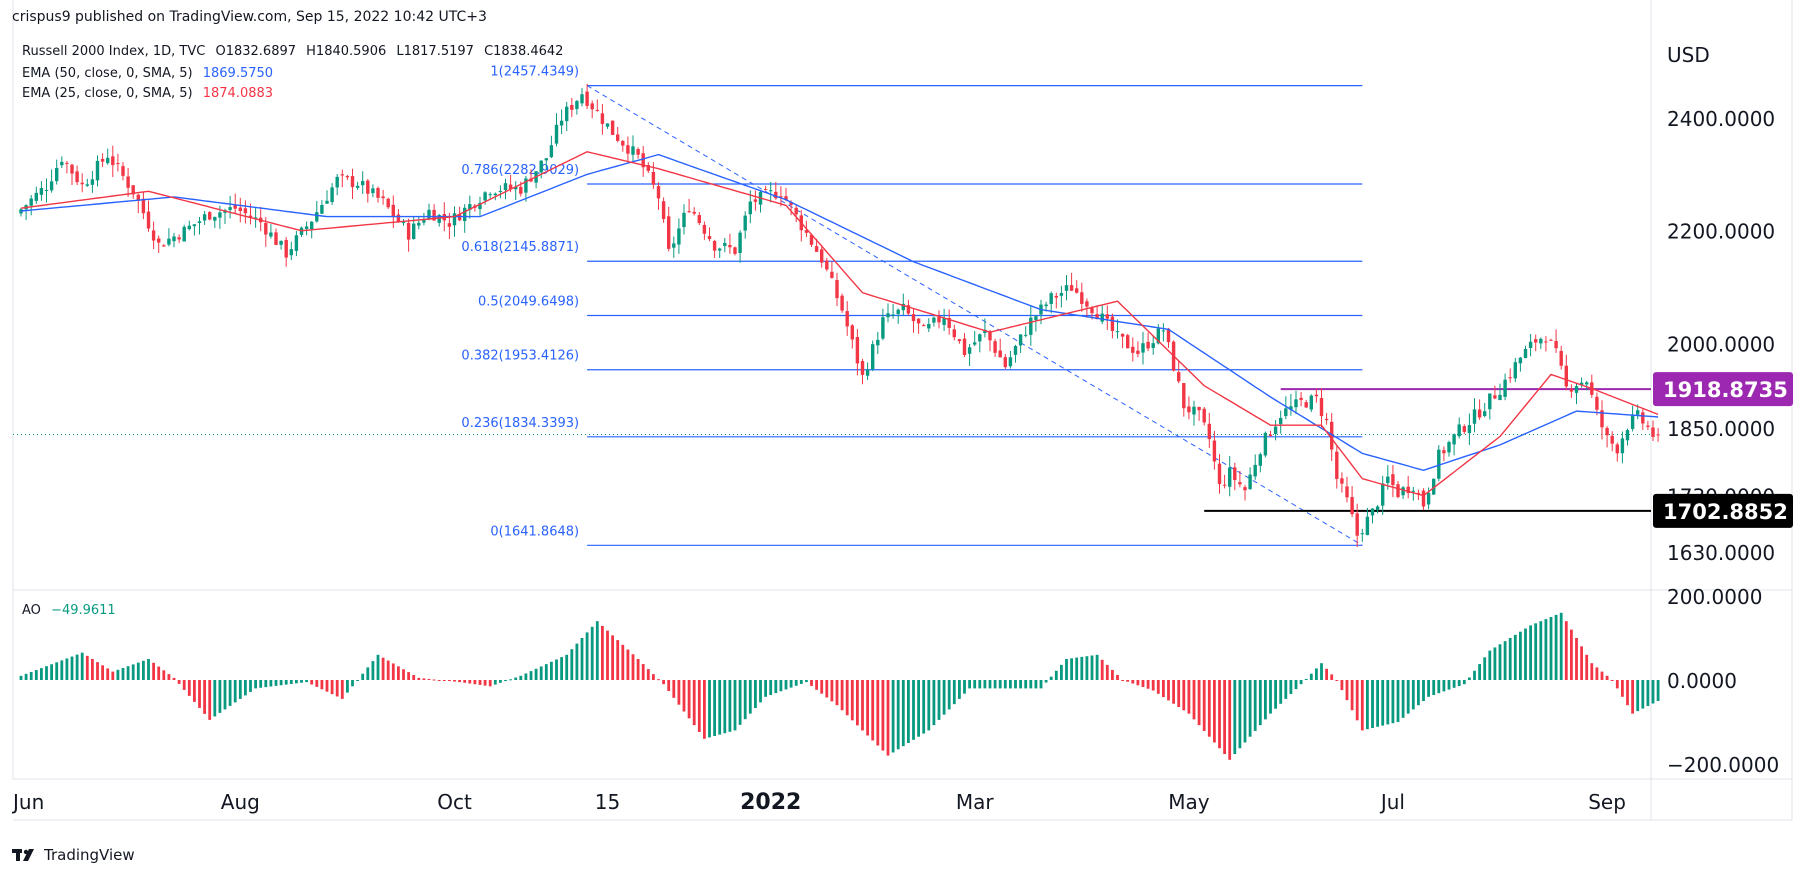 This screenshot has height=876, width=1813. What do you see at coordinates (69, 610) in the screenshot?
I see `legend-ao-row: AO −49.9611` at bounding box center [69, 610].